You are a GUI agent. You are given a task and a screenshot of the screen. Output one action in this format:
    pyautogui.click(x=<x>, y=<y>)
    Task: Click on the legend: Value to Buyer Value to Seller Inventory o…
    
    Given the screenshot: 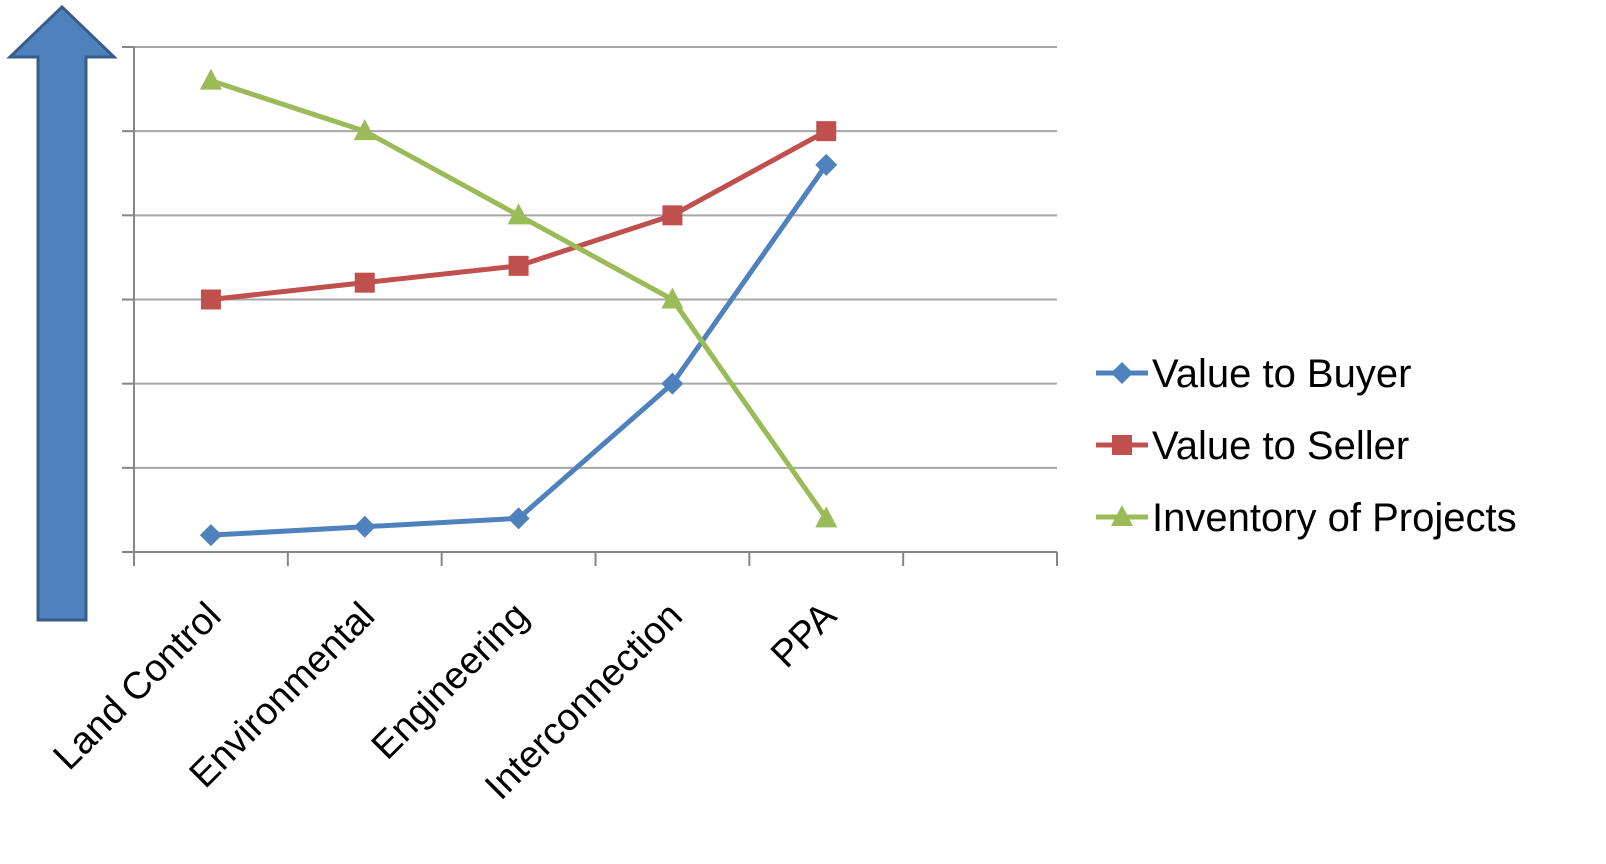 What is the action you would take?
    pyautogui.click(x=1306, y=446)
    